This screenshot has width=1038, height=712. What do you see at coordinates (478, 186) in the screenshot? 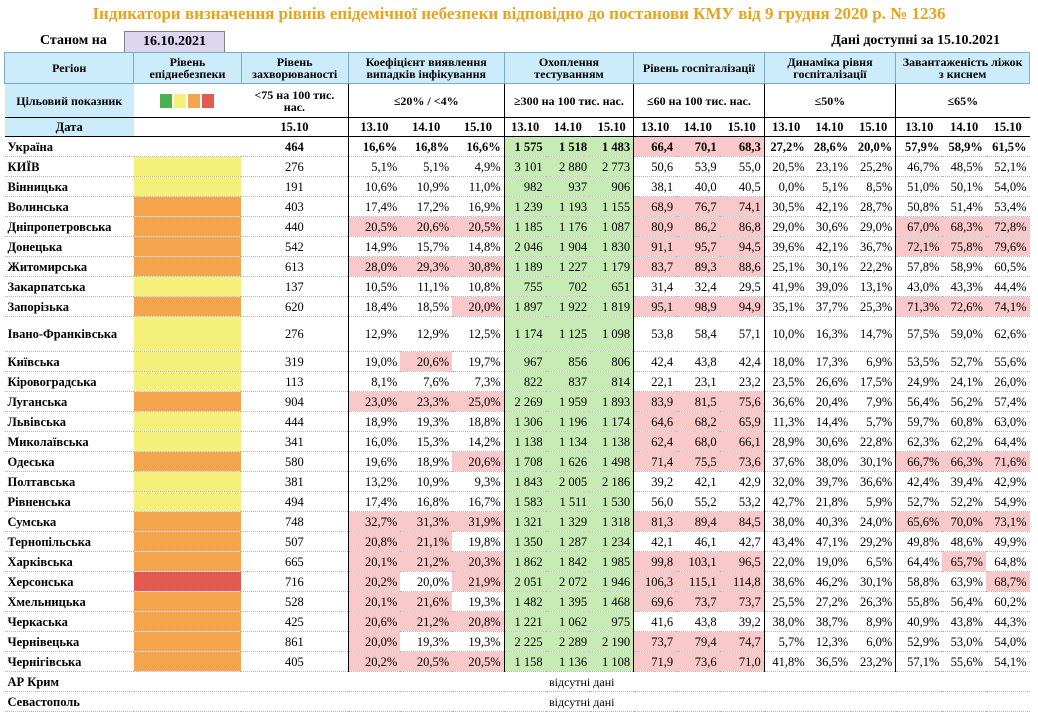
I see `detection-cell: 11,0%` at bounding box center [478, 186].